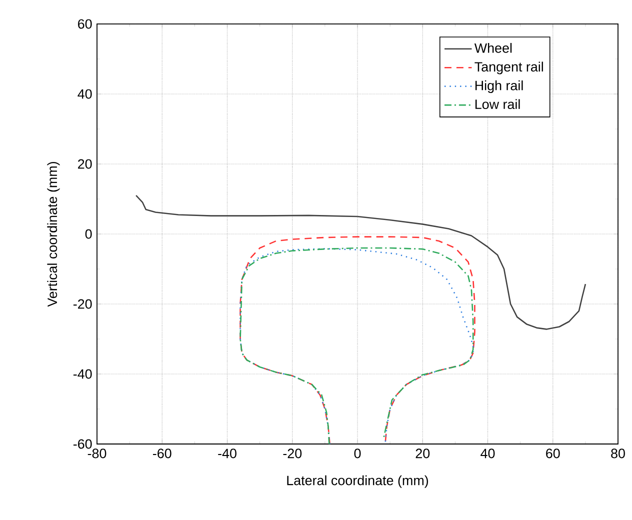 This screenshot has height=520, width=632. Describe the element at coordinates (227, 453) in the screenshot. I see `x-tick-label: -40` at that location.